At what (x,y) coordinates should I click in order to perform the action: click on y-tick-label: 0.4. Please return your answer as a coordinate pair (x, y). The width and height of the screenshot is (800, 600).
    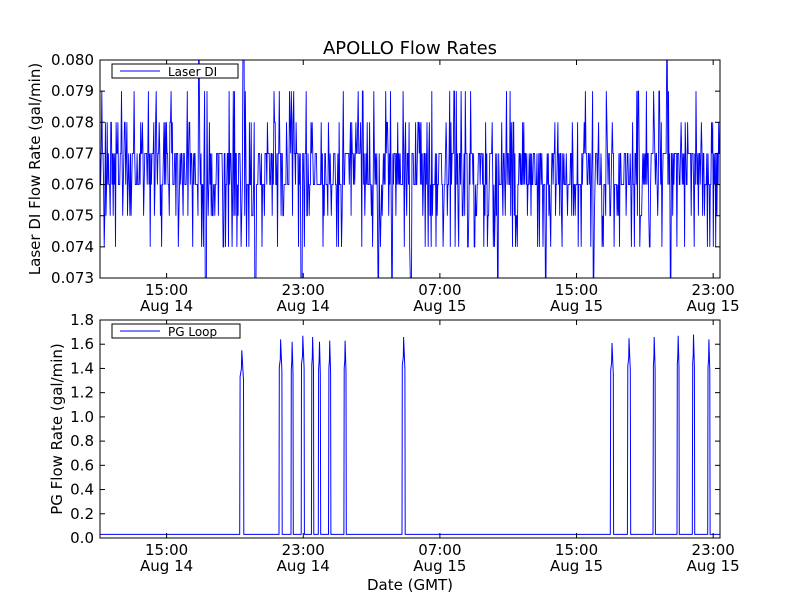
    Looking at the image, I should click on (82, 490).